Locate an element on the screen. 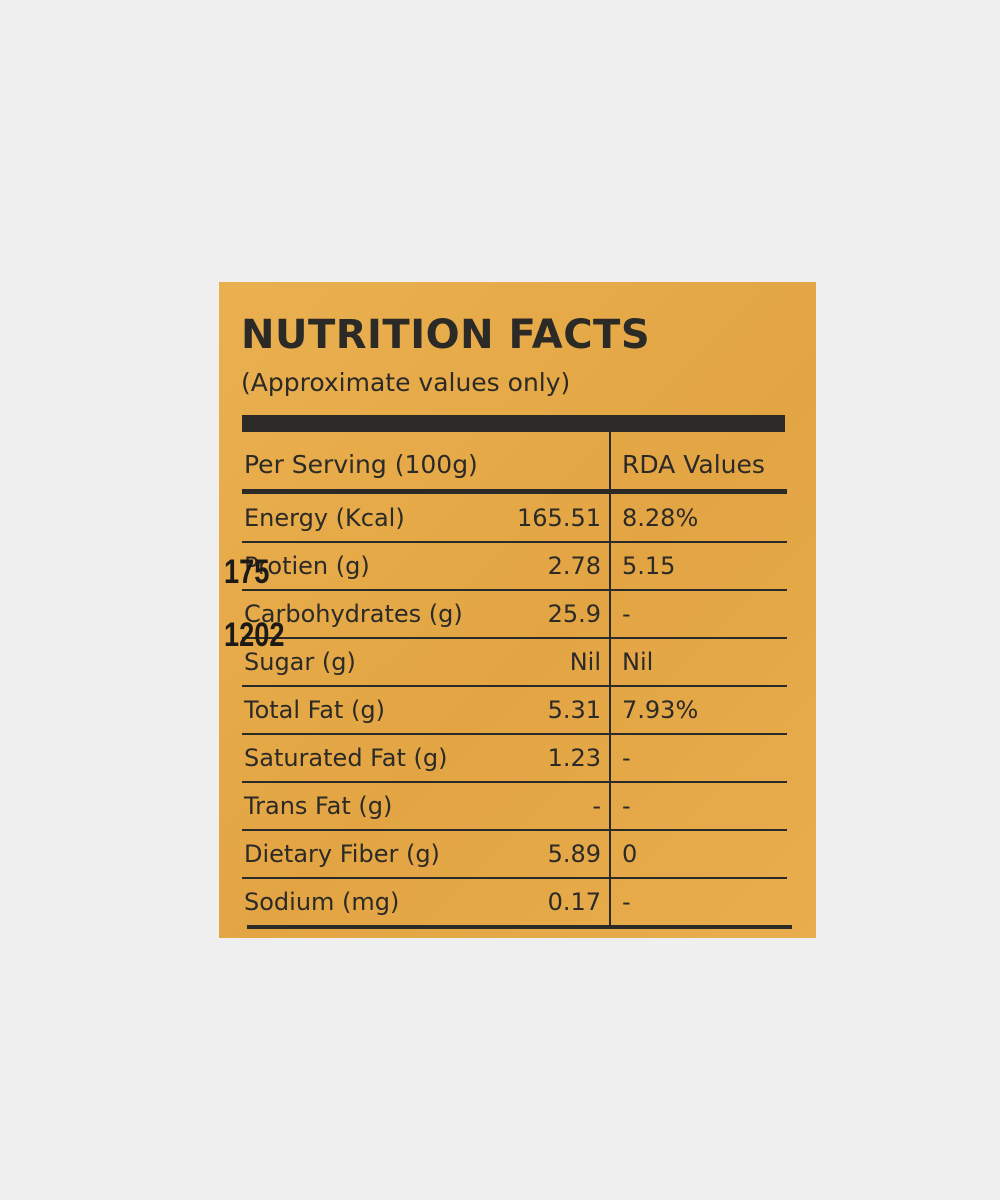 This screenshot has height=1200, width=1000. nutrient-value: 5.31 is located at coordinates (574, 710).